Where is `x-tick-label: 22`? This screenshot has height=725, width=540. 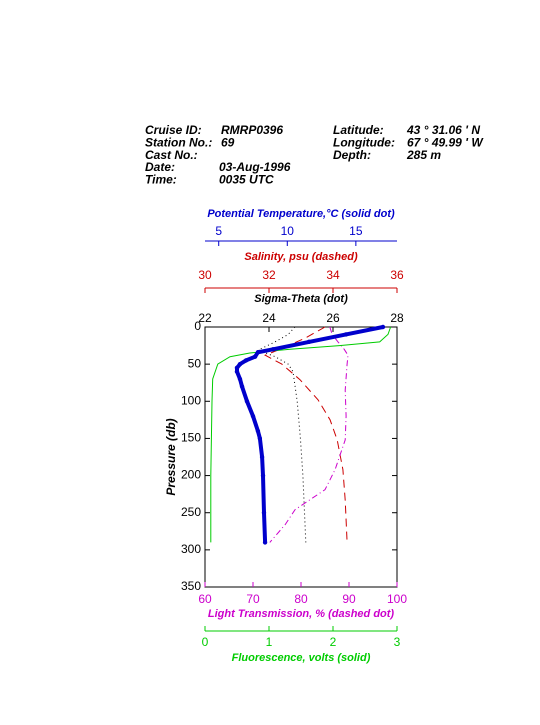 x-tick-label: 22 is located at coordinates (205, 318).